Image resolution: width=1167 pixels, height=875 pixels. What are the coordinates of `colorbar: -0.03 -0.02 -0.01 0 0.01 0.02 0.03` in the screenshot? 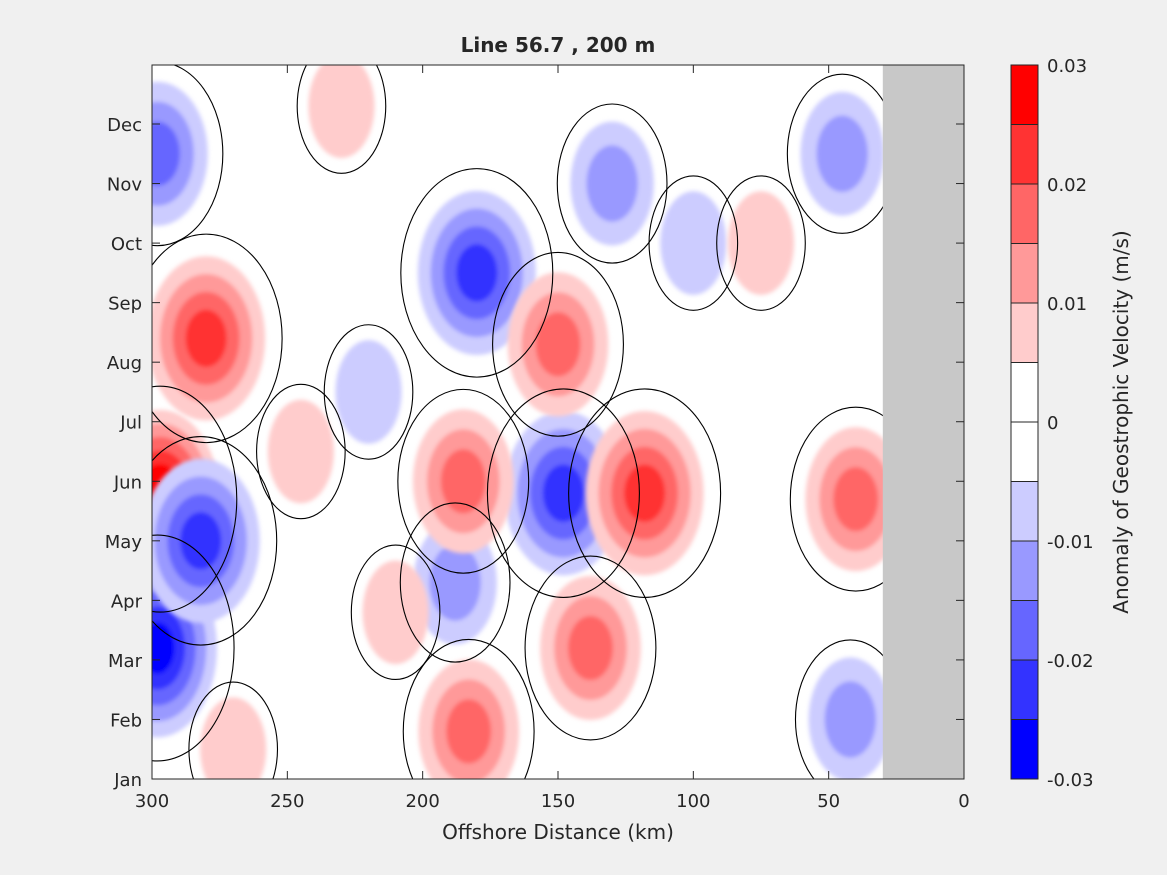 It's located at (1052, 423).